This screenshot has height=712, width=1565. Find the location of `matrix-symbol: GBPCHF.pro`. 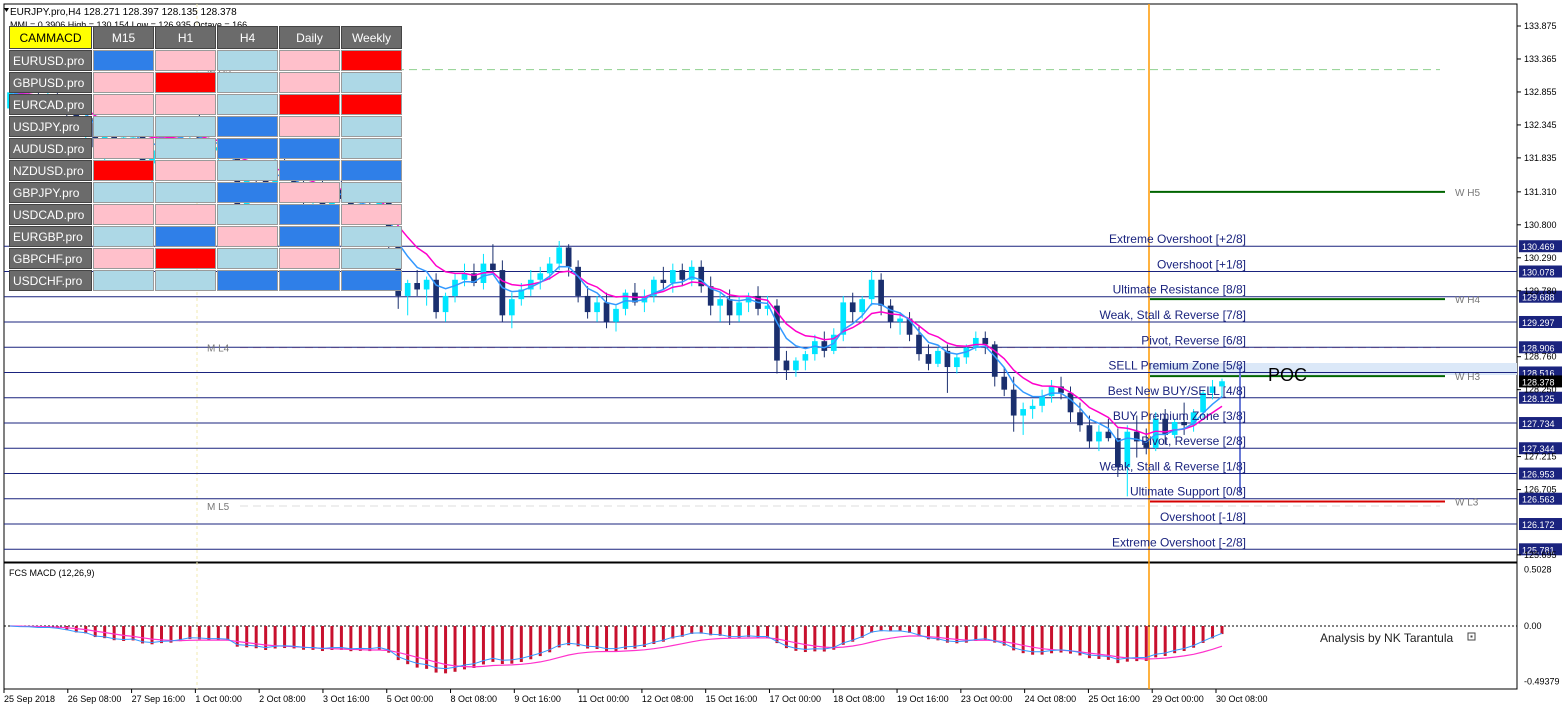

matrix-symbol: GBPCHF.pro is located at coordinates (50, 258).